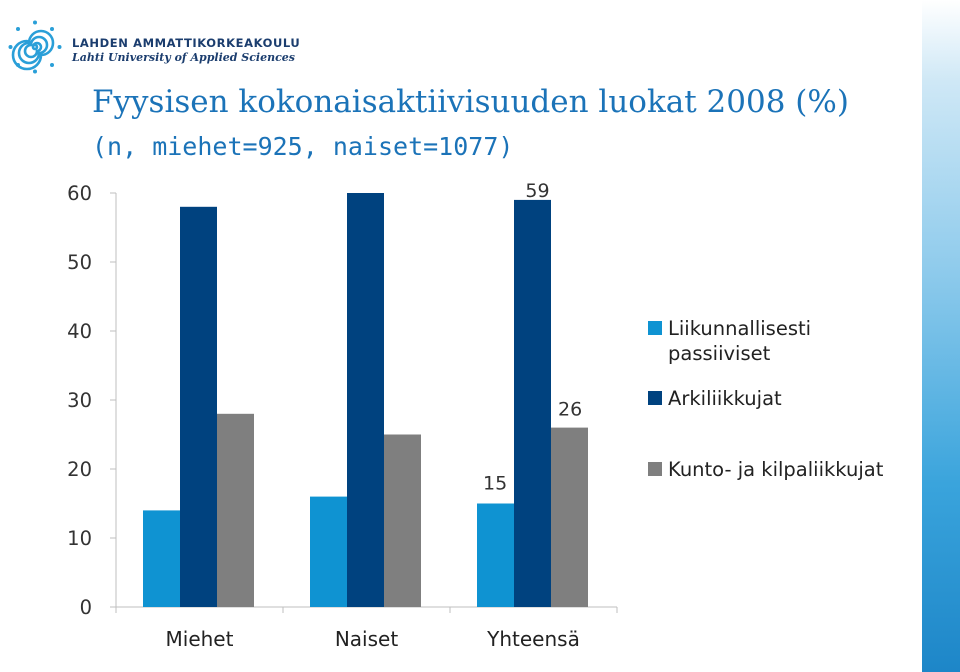 The height and width of the screenshot is (672, 960). What do you see at coordinates (35, 47) in the screenshot?
I see `spiral-logo-icon` at bounding box center [35, 47].